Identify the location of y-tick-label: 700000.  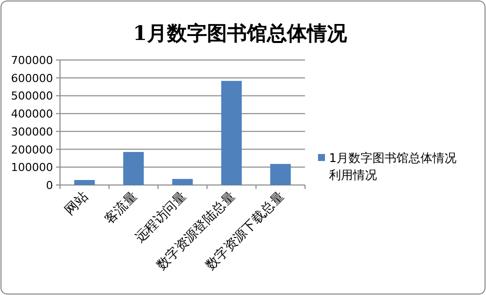
(32, 60).